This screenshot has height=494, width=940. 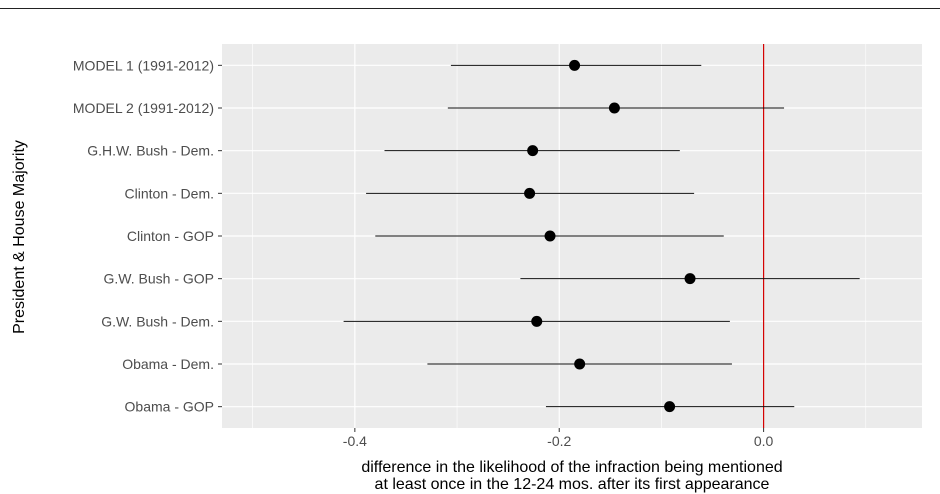 I want to click on y-axis-title: President & House Majority, so click(x=19, y=237).